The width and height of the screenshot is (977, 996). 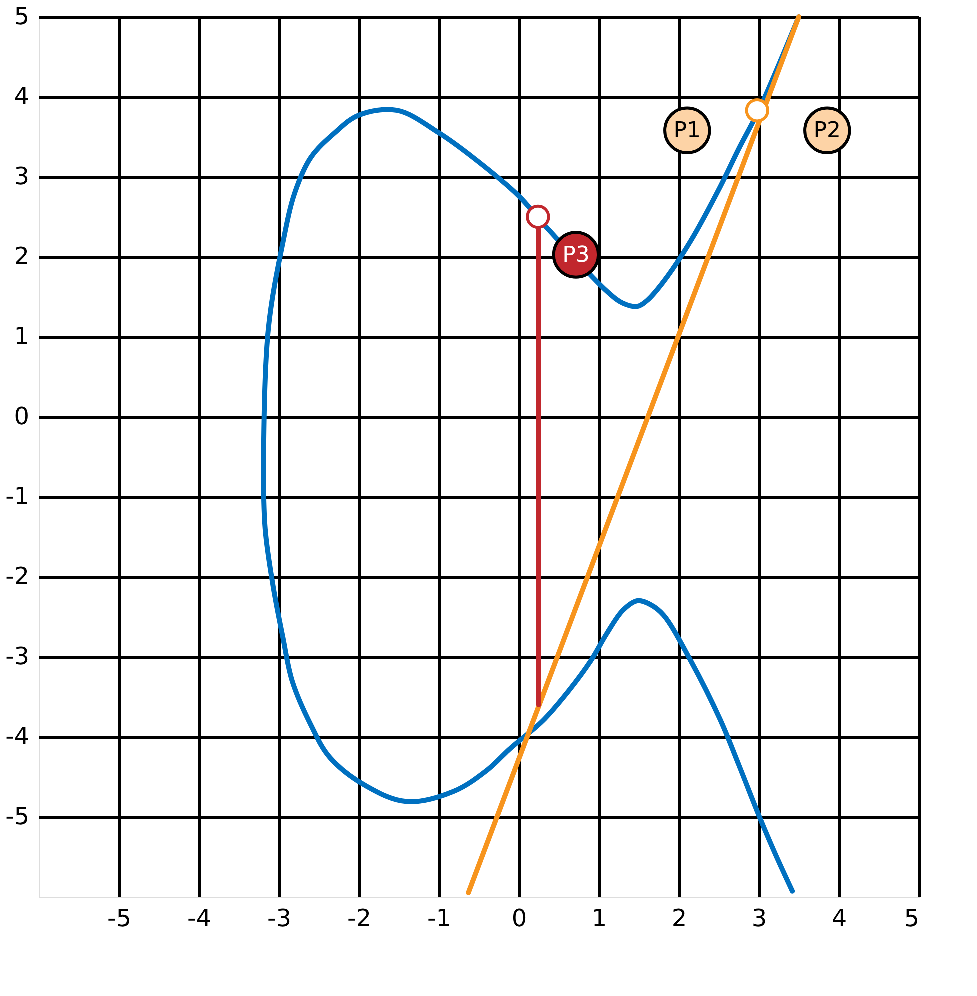 What do you see at coordinates (18, 496) in the screenshot?
I see `y-tick-label: -1` at bounding box center [18, 496].